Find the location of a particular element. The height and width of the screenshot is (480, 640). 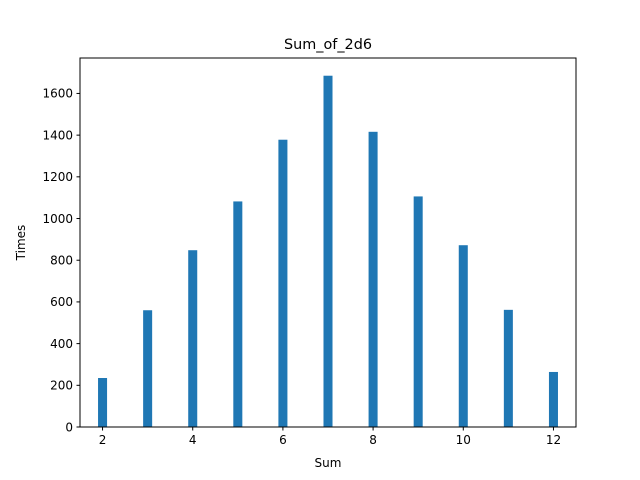

x-tick-label: 8 is located at coordinates (373, 440).